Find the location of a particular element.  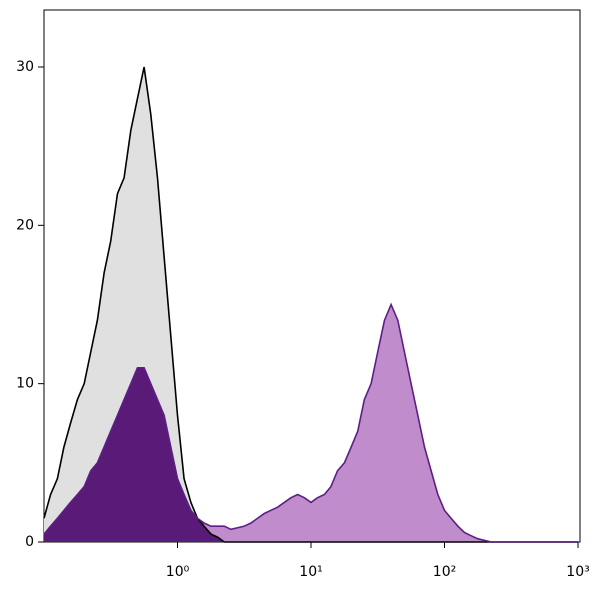

y-tick-label: 20 is located at coordinates (25, 225).